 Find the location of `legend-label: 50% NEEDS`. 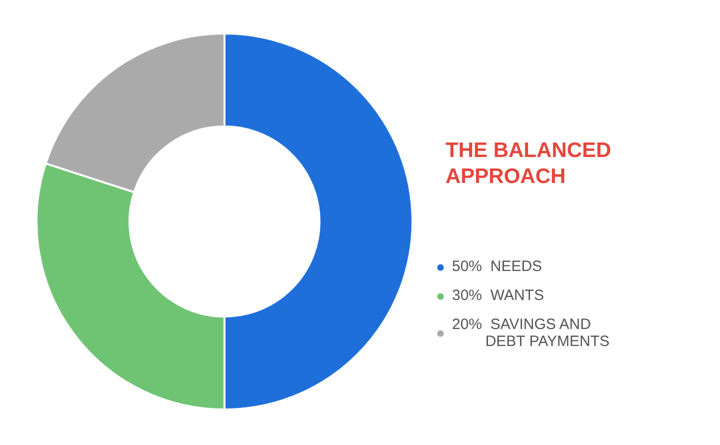

legend-label: 50% NEEDS is located at coordinates (497, 266).